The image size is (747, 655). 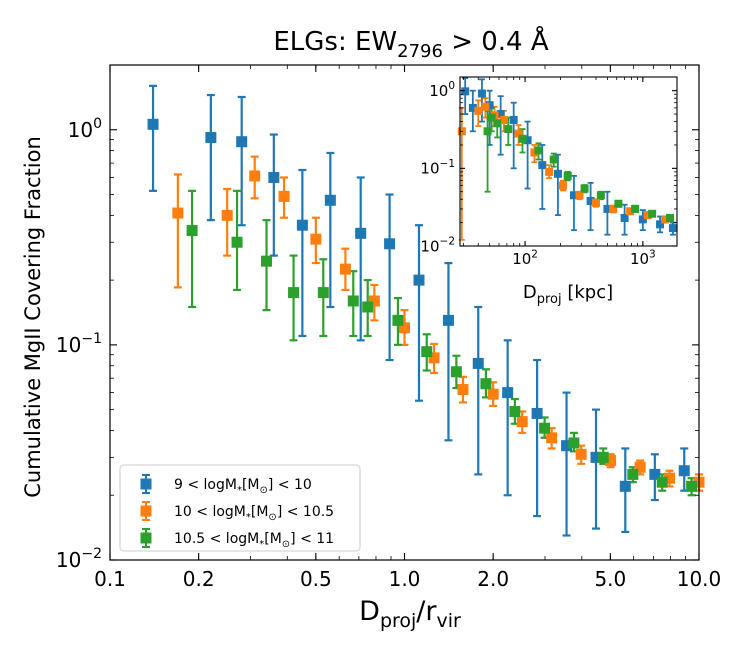 I want to click on inset-marker-s1-p5, so click(x=518, y=133).